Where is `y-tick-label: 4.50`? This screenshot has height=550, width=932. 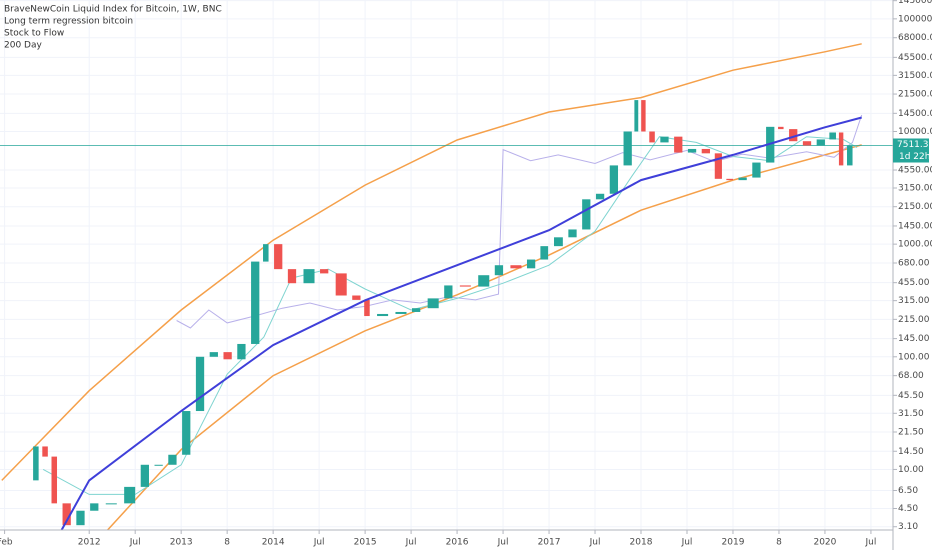 y-tick-label: 4.50 is located at coordinates (908, 509).